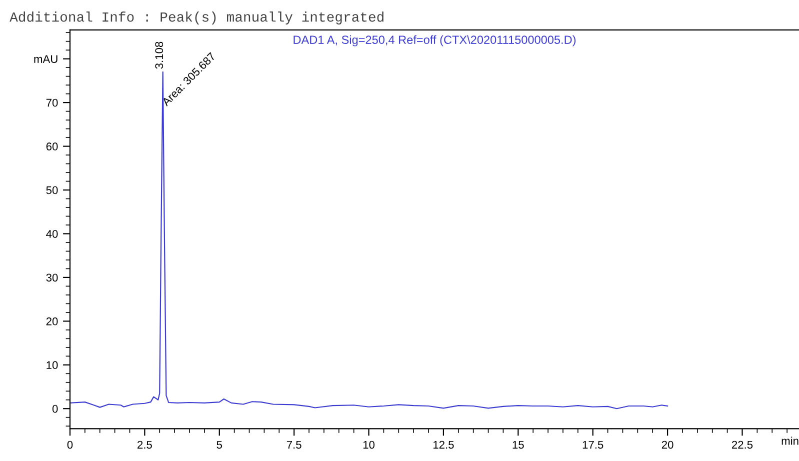 The width and height of the screenshot is (799, 461). What do you see at coordinates (790, 440) in the screenshot?
I see `x-axis-title: min` at bounding box center [790, 440].